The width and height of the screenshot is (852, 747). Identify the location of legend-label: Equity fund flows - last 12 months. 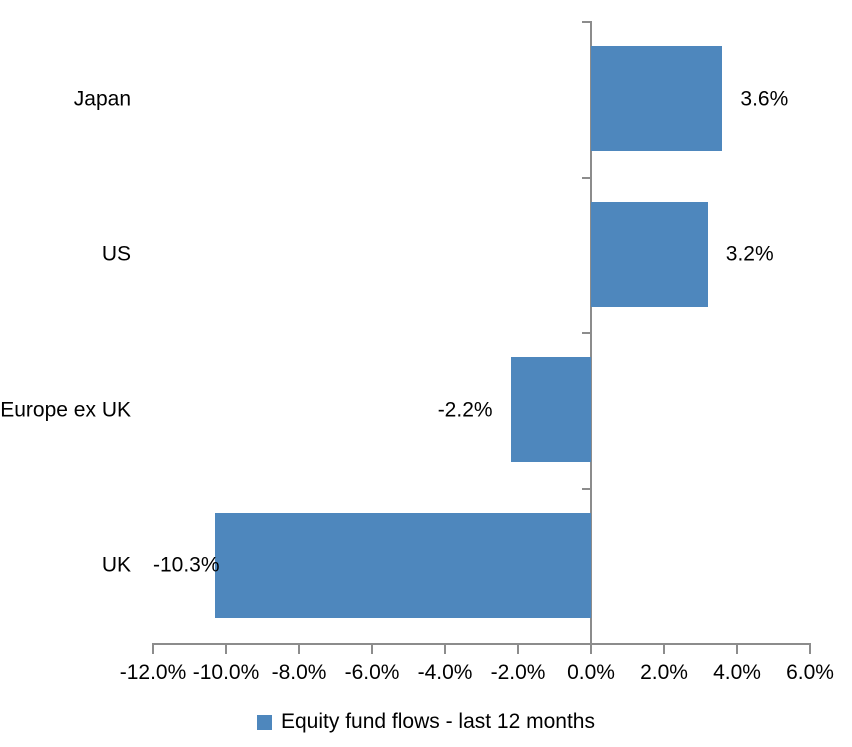
(438, 721).